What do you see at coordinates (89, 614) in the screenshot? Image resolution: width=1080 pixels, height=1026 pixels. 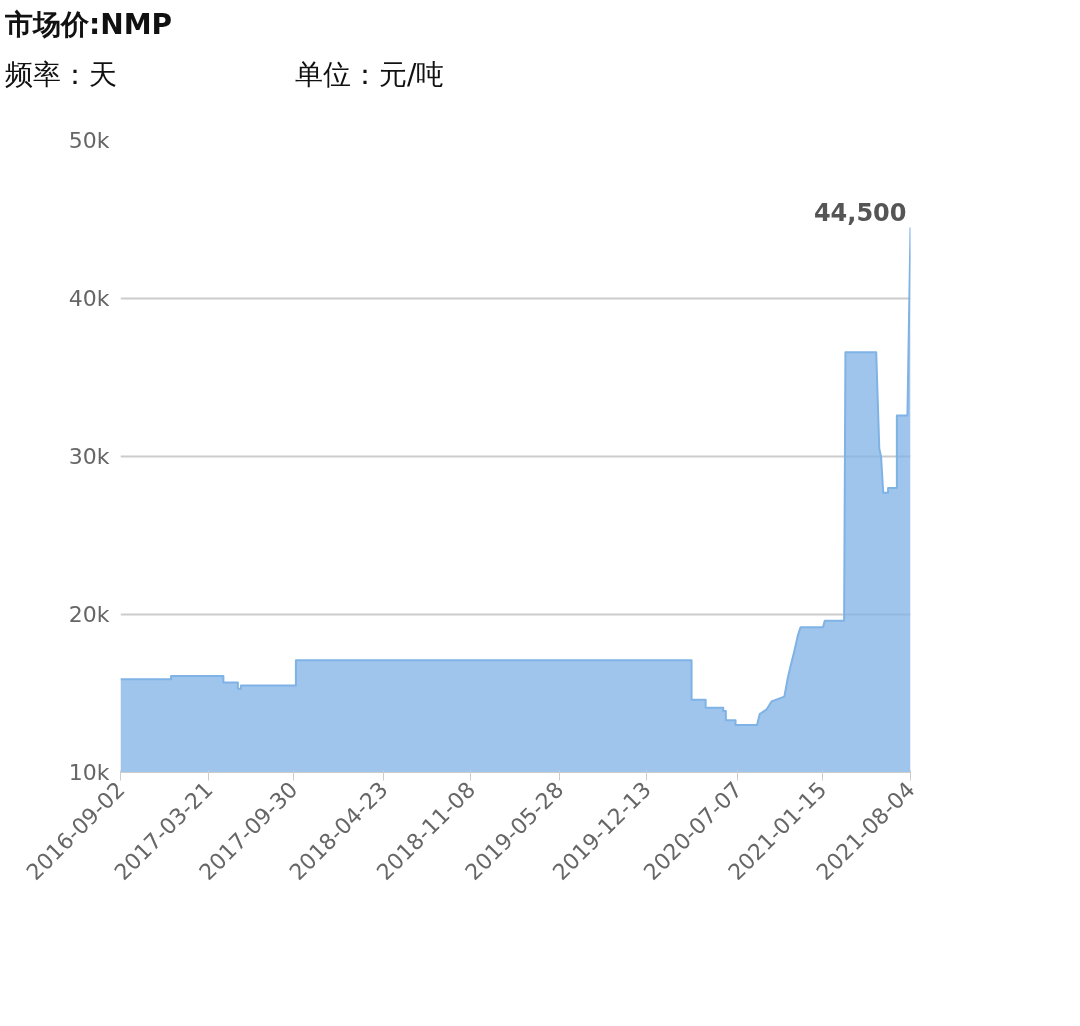 I see `y-tick-label: 20k` at bounding box center [89, 614].